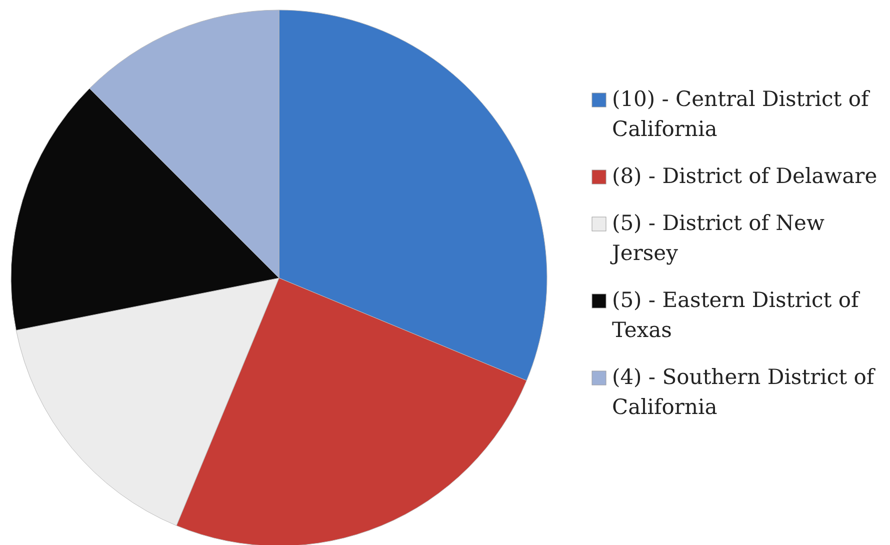 The width and height of the screenshot is (890, 545). What do you see at coordinates (742, 114) in the screenshot?
I see `legend-label: (10) - Central District of California` at bounding box center [742, 114].